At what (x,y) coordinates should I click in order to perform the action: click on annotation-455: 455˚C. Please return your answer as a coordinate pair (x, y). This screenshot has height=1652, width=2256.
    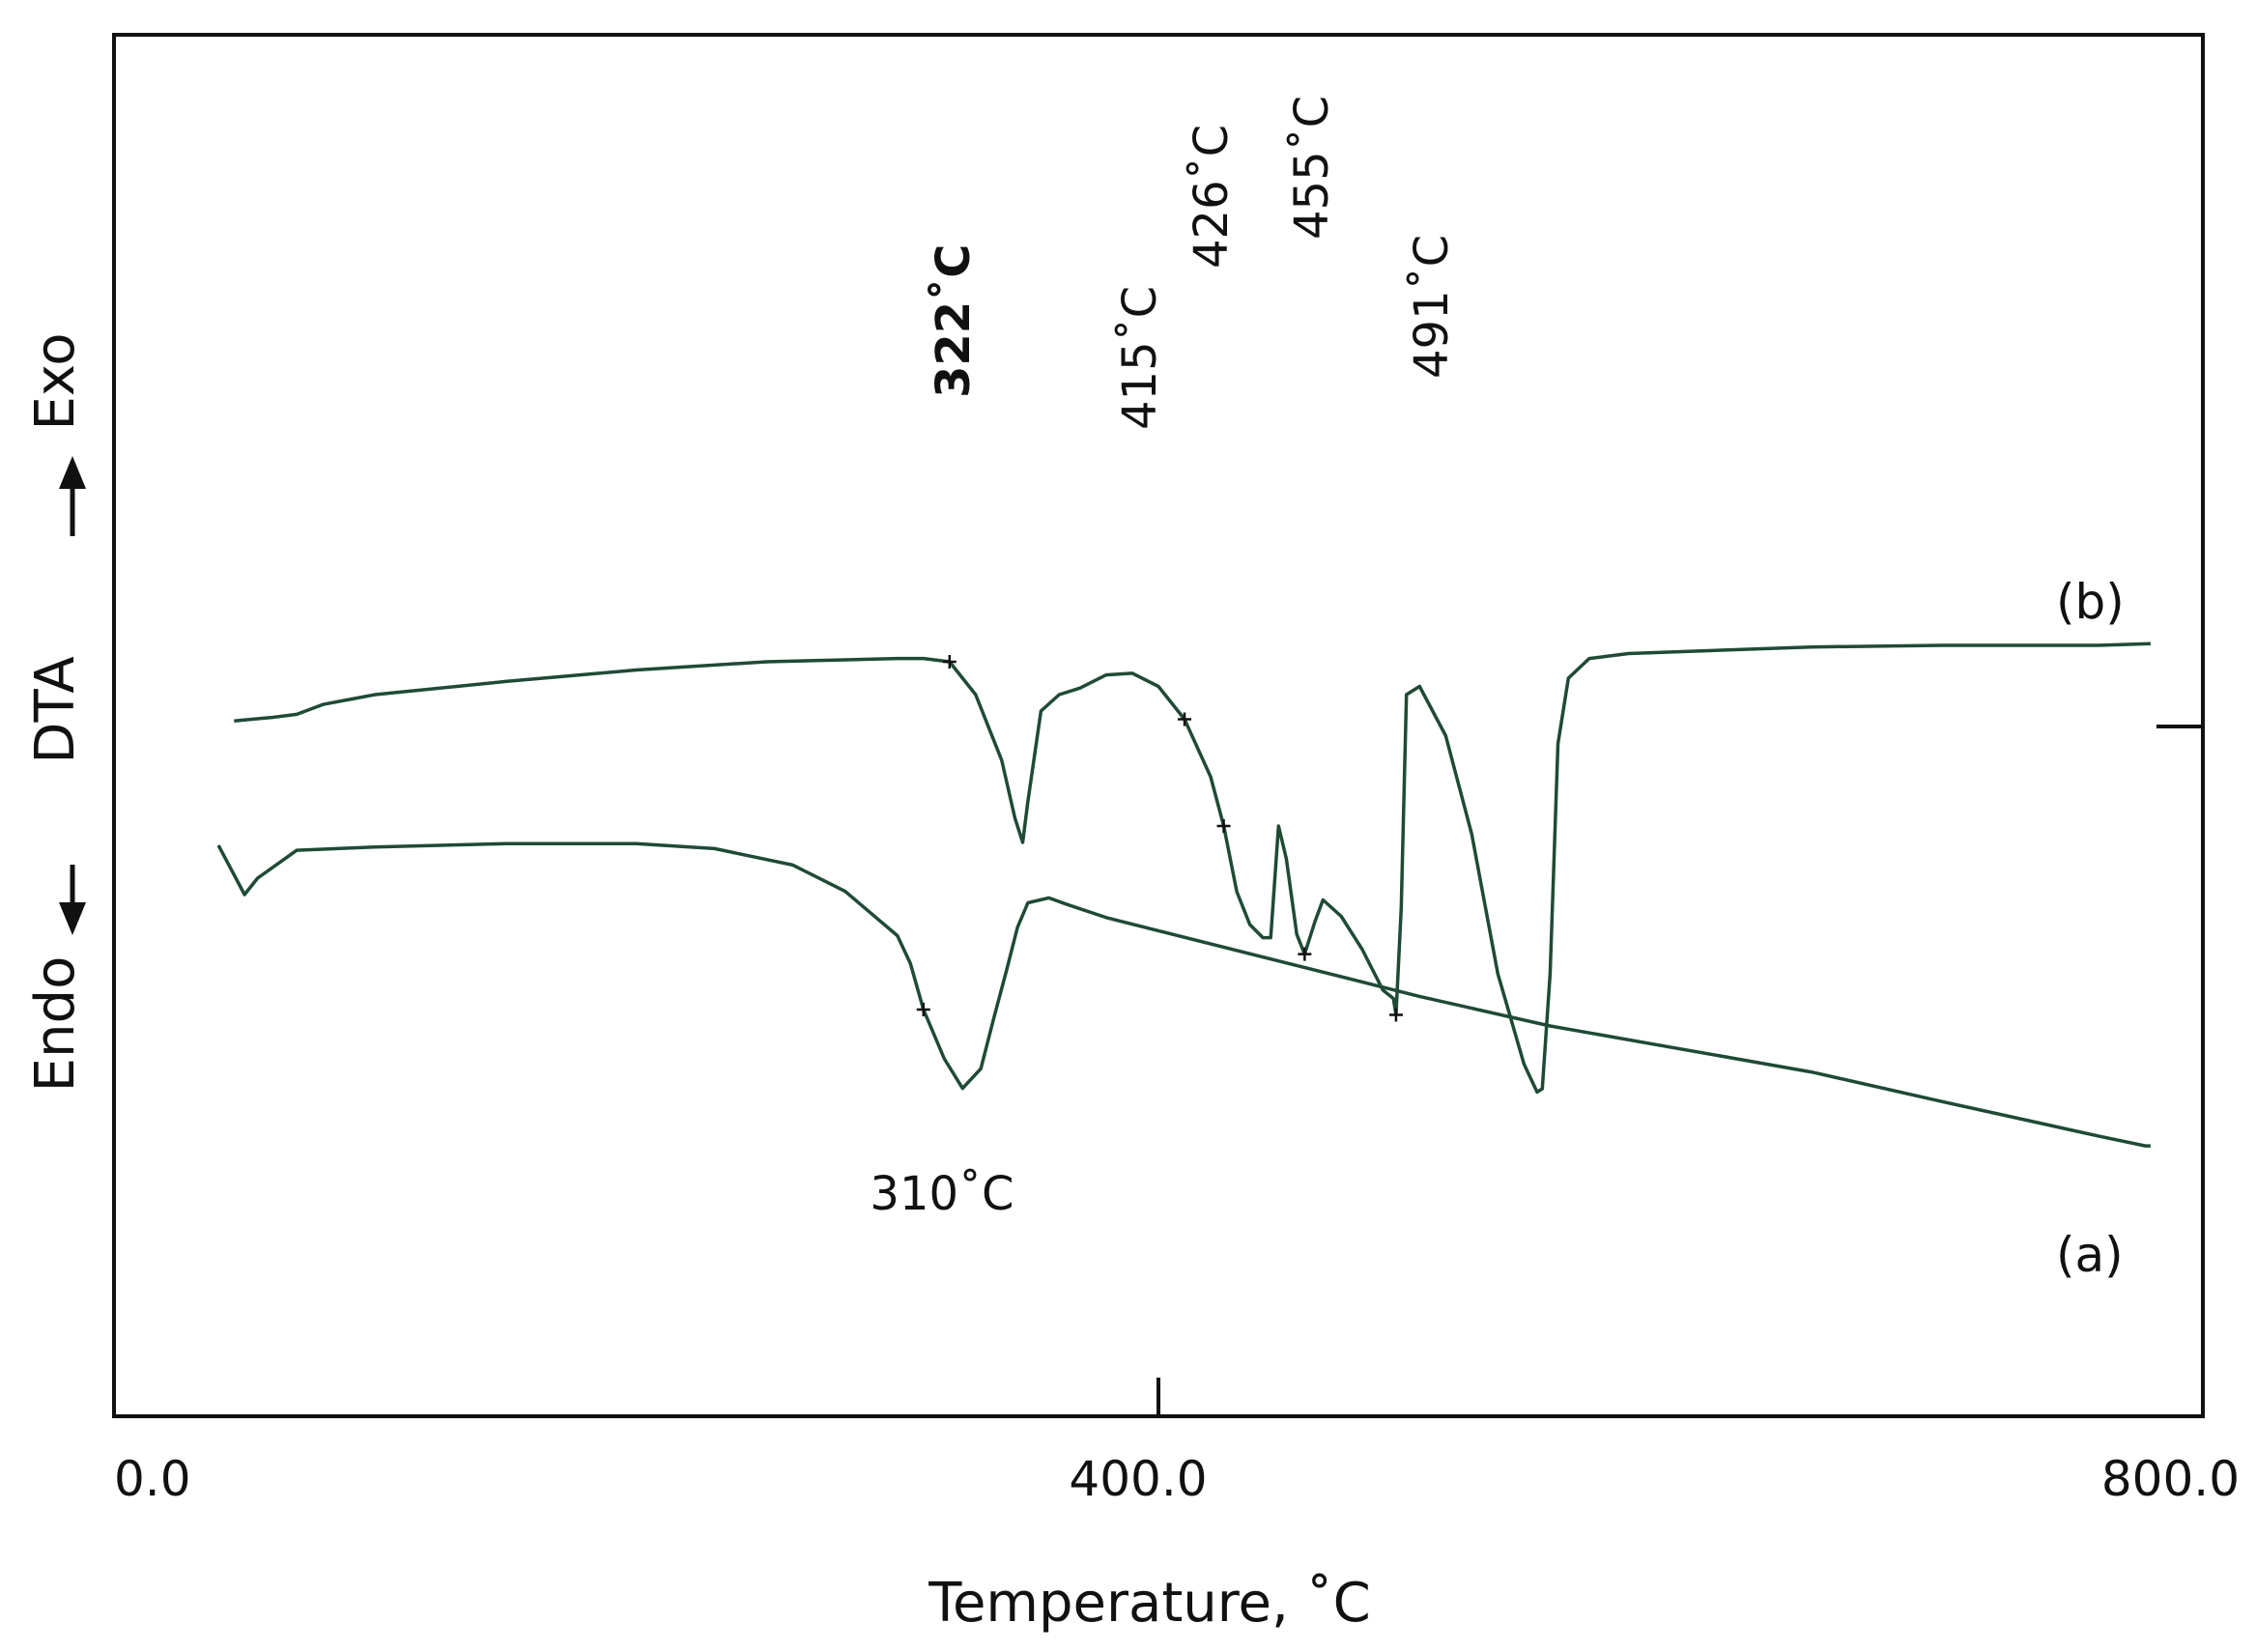
    Looking at the image, I should click on (1312, 168).